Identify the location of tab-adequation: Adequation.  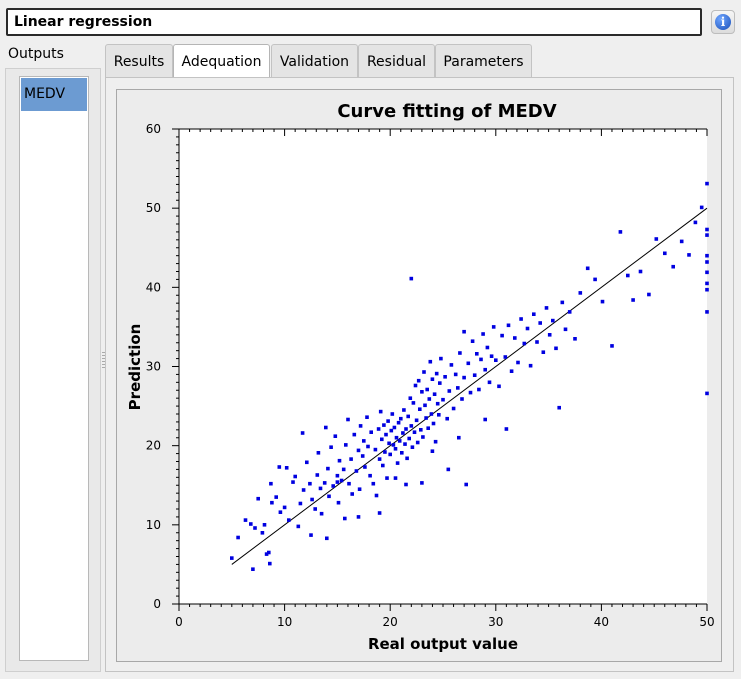
(221, 61).